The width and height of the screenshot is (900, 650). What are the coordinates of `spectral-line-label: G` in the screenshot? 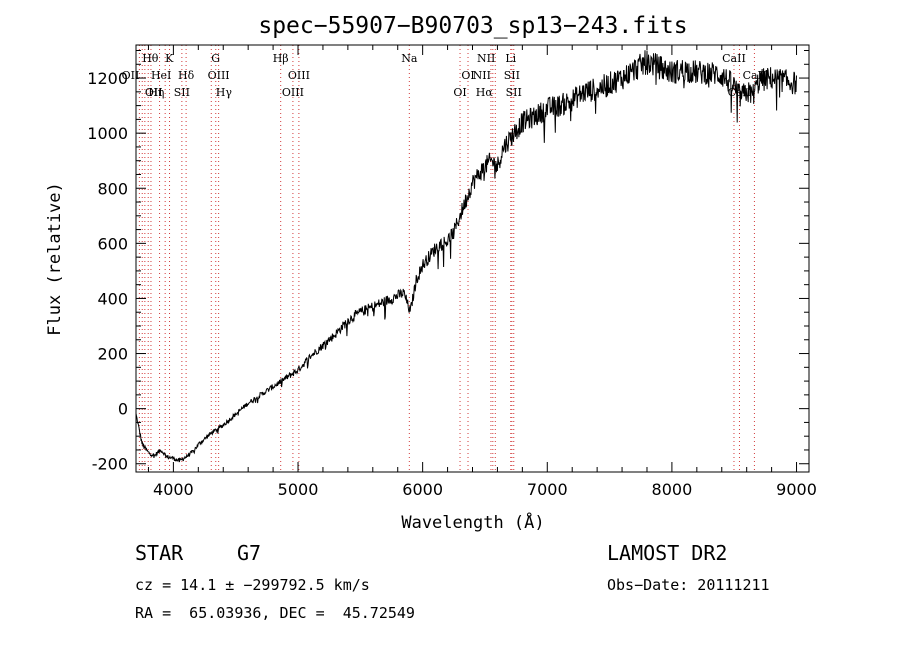 It's located at (215, 58).